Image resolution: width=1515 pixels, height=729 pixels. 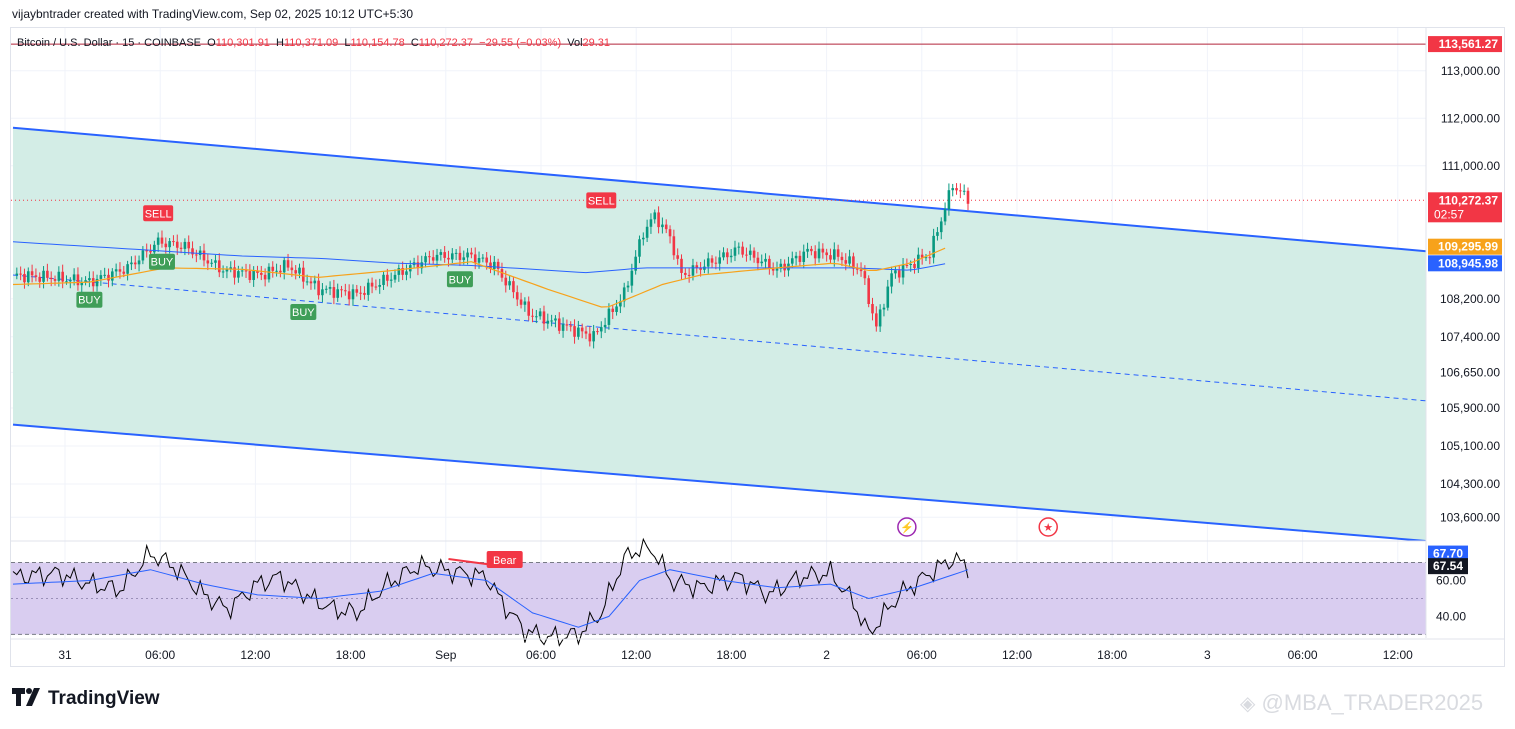 I want to click on legend-l-label: L, so click(x=347, y=43).